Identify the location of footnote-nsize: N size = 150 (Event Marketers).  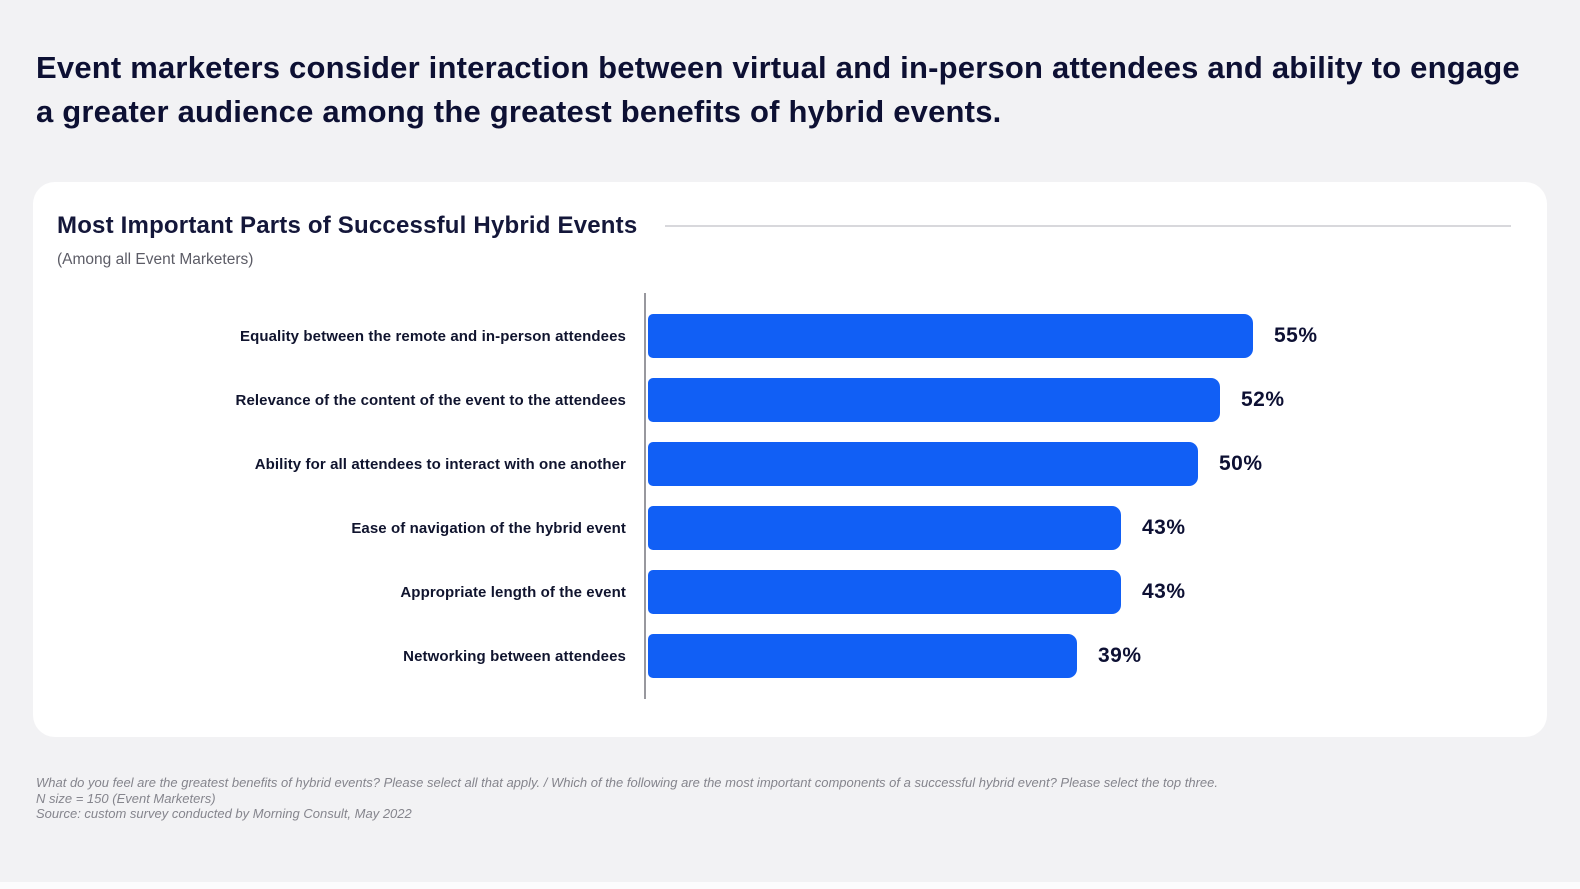
(126, 798).